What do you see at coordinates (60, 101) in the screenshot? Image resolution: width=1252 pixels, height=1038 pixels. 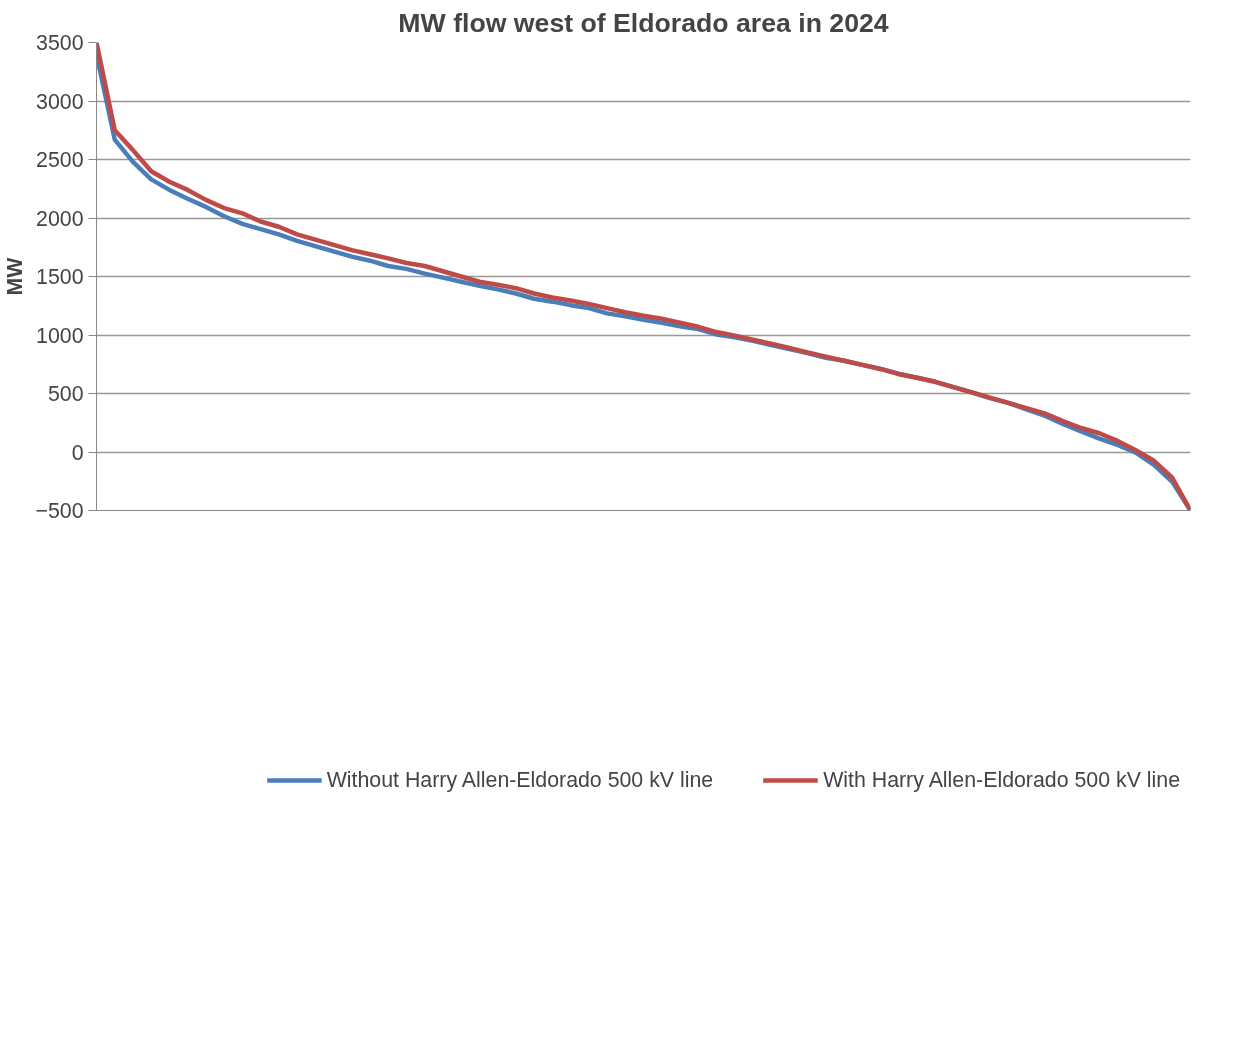 I see `y-tick-label: 3000` at bounding box center [60, 101].